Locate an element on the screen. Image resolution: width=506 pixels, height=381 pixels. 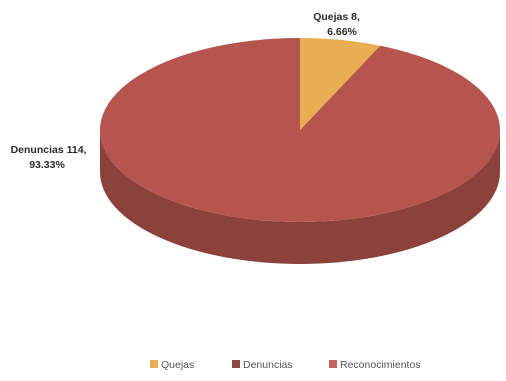
legend-swatch-reconocimientos is located at coordinates (333, 364).